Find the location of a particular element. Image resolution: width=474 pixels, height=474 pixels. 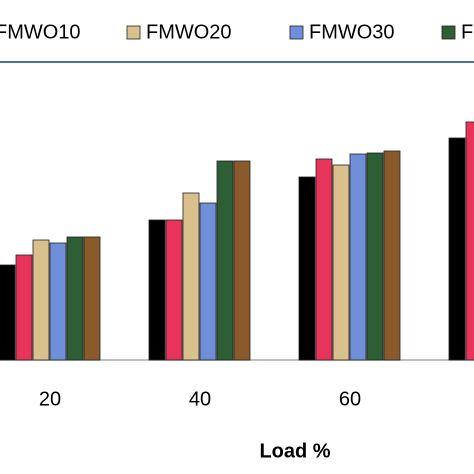

legend-box is located at coordinates (237, 62).